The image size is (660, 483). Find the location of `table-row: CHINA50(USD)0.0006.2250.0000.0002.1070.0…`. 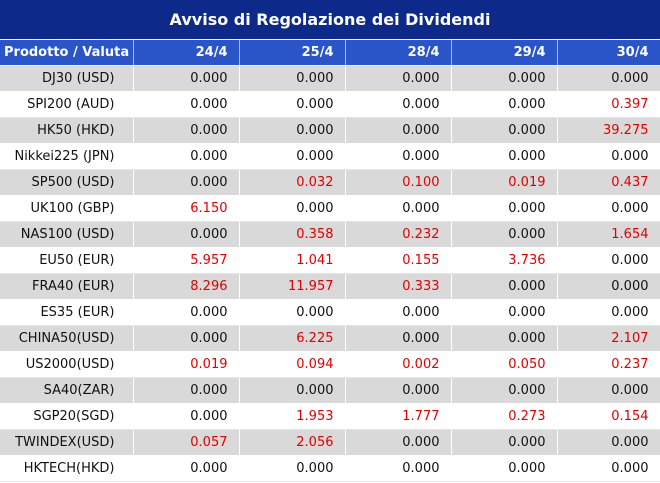

table-row: CHINA50(USD)0.0006.2250.0000.0002.1070.0… is located at coordinates (330, 338).